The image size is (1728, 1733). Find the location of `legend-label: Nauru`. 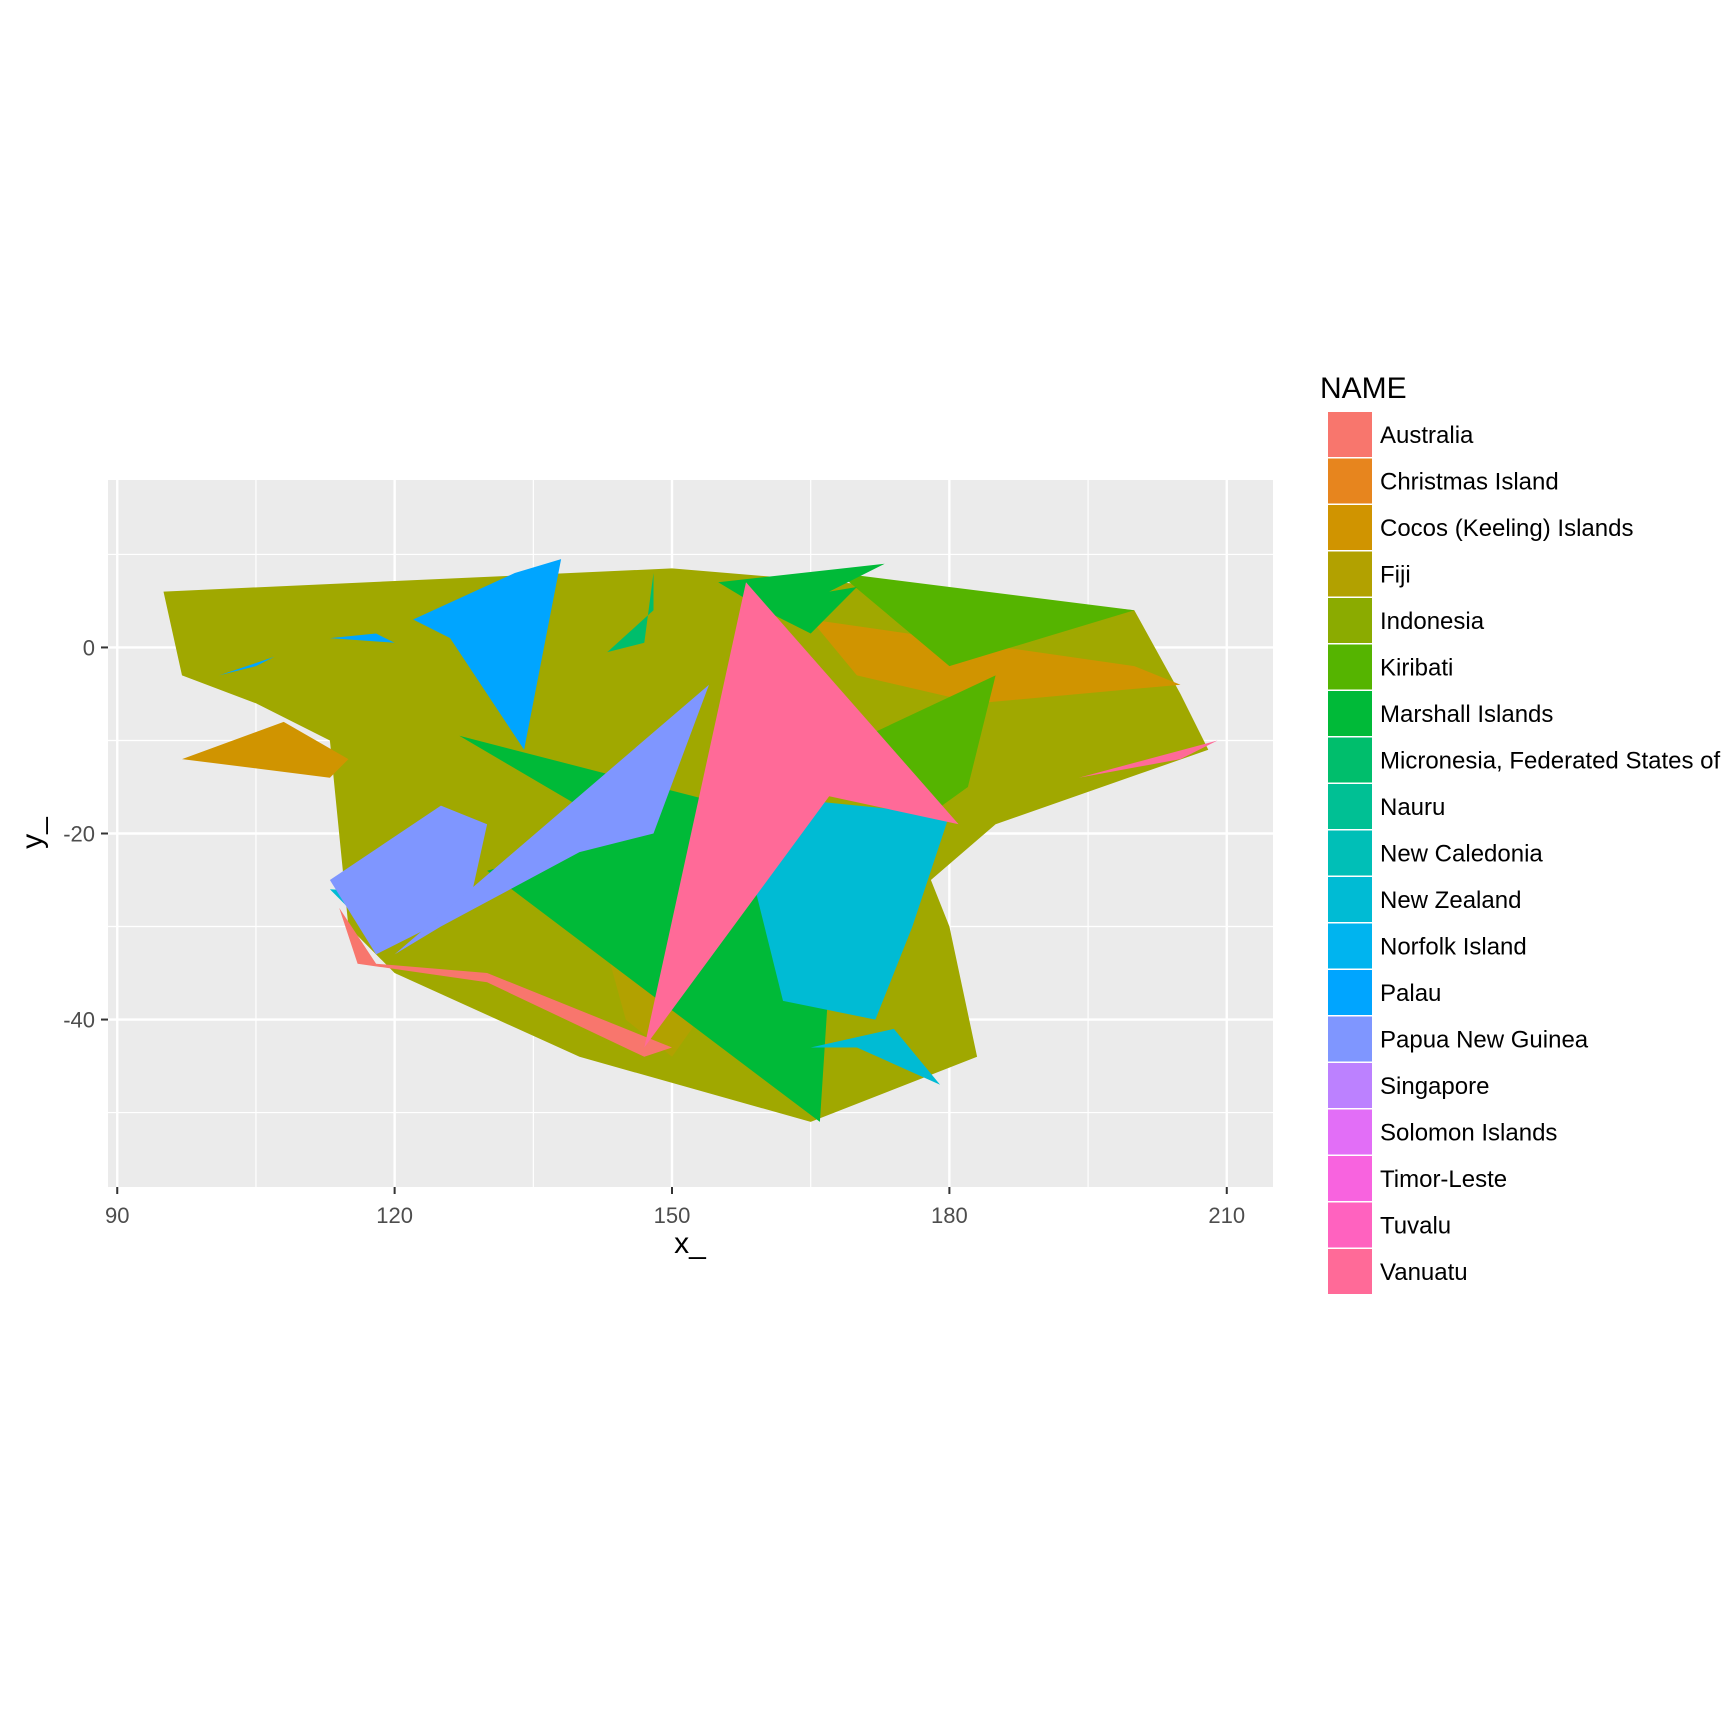

legend-label: Nauru is located at coordinates (1412, 807).